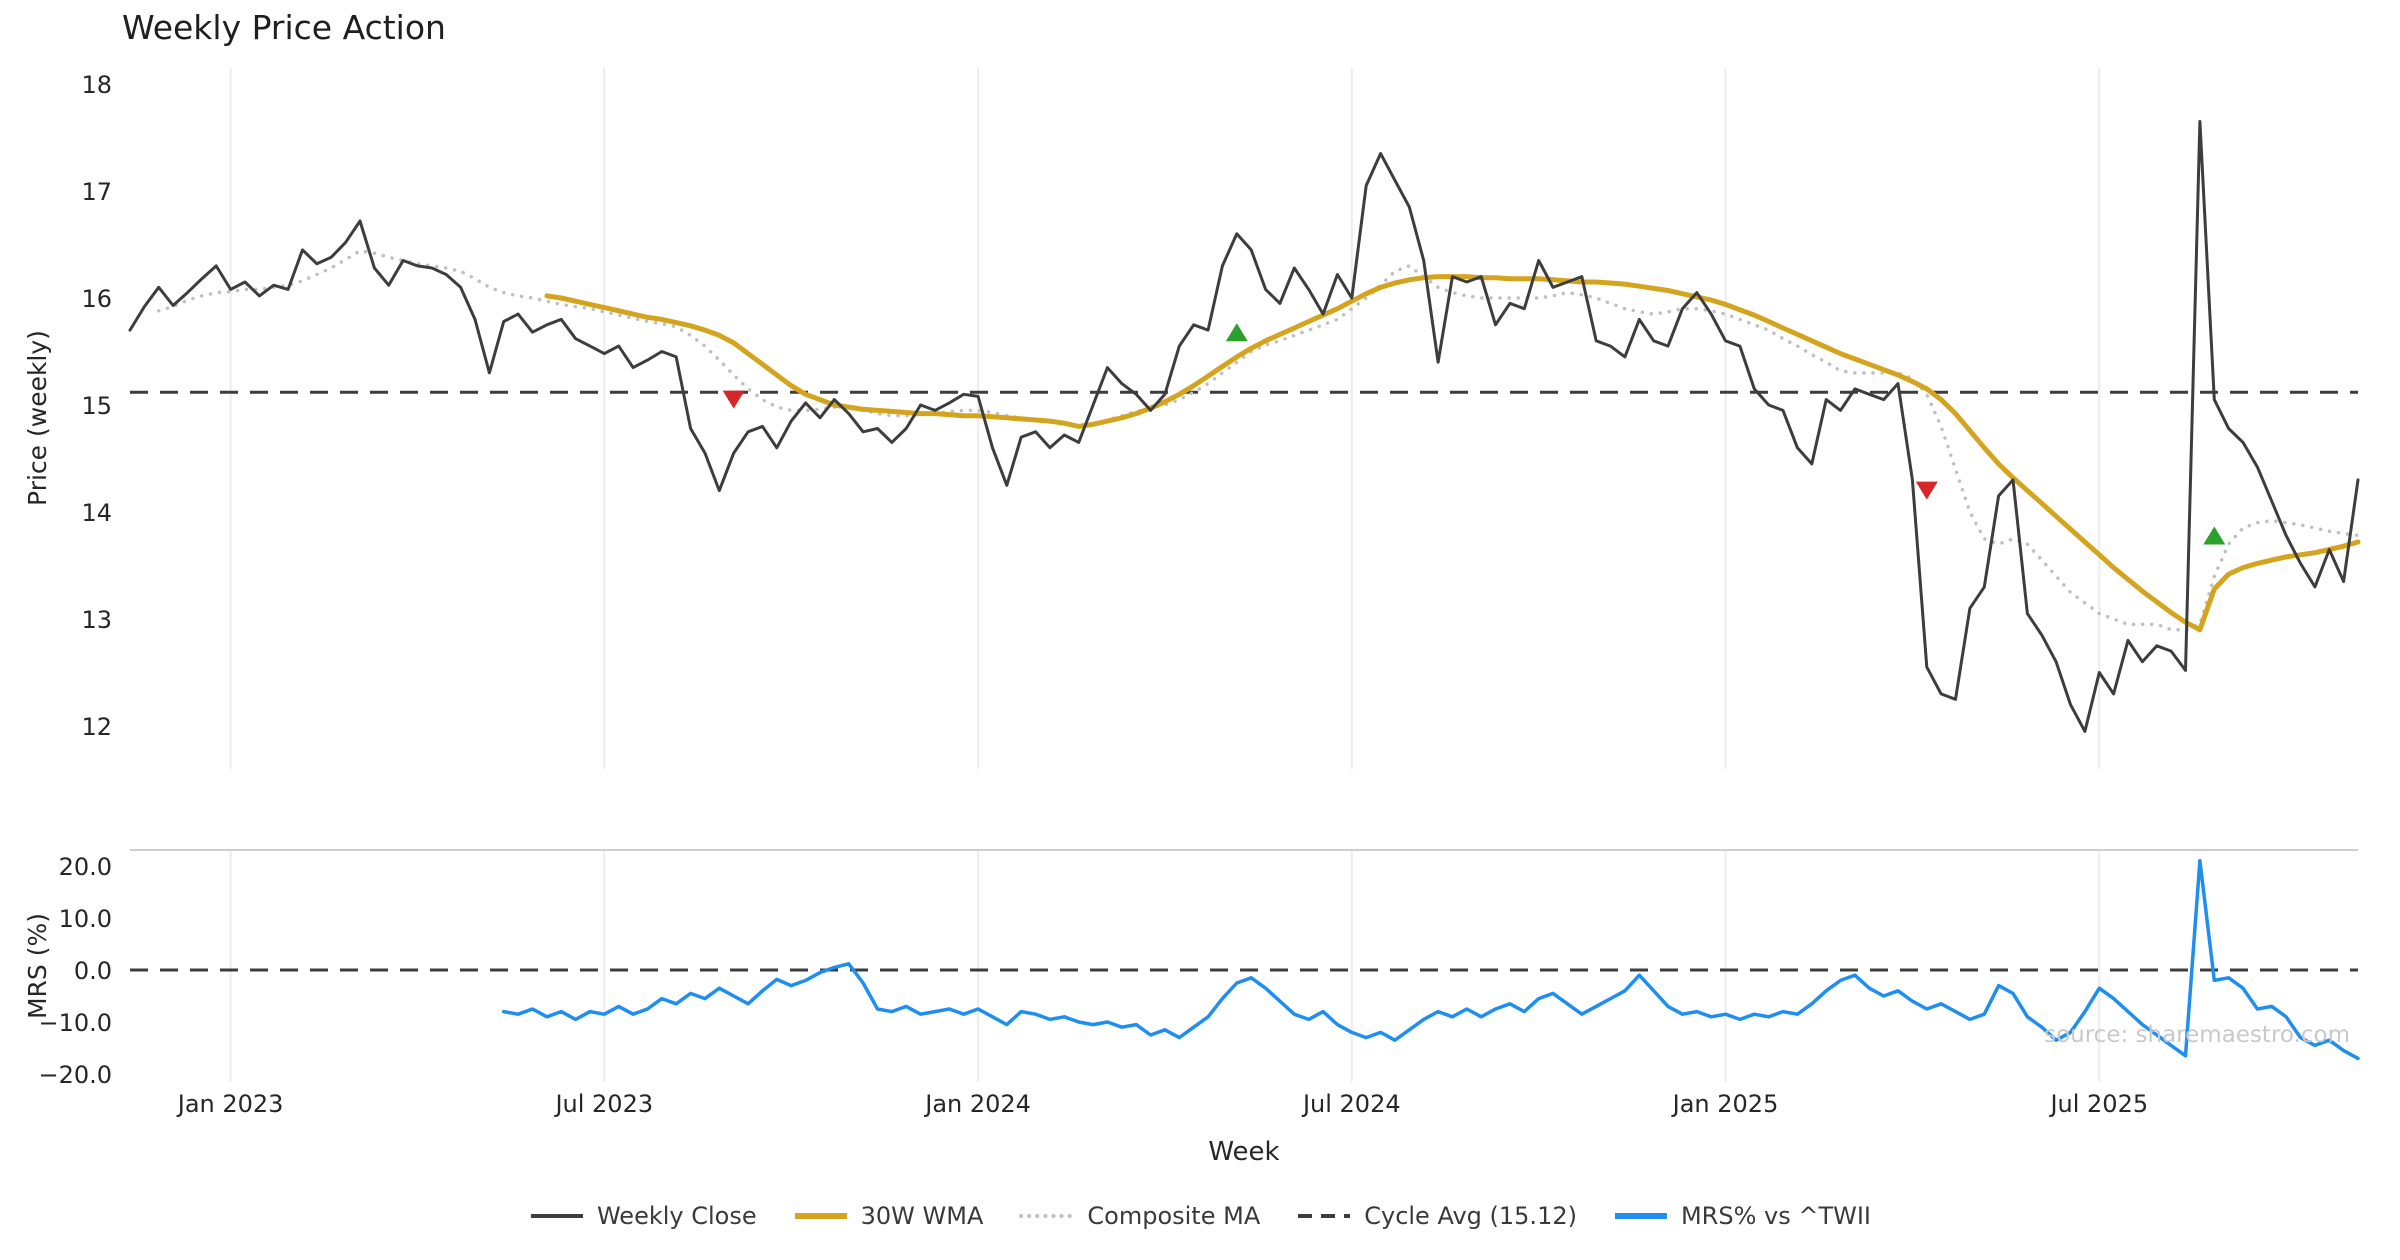  What do you see at coordinates (96, 620) in the screenshot?
I see `price-ytick-label: 13` at bounding box center [96, 620].